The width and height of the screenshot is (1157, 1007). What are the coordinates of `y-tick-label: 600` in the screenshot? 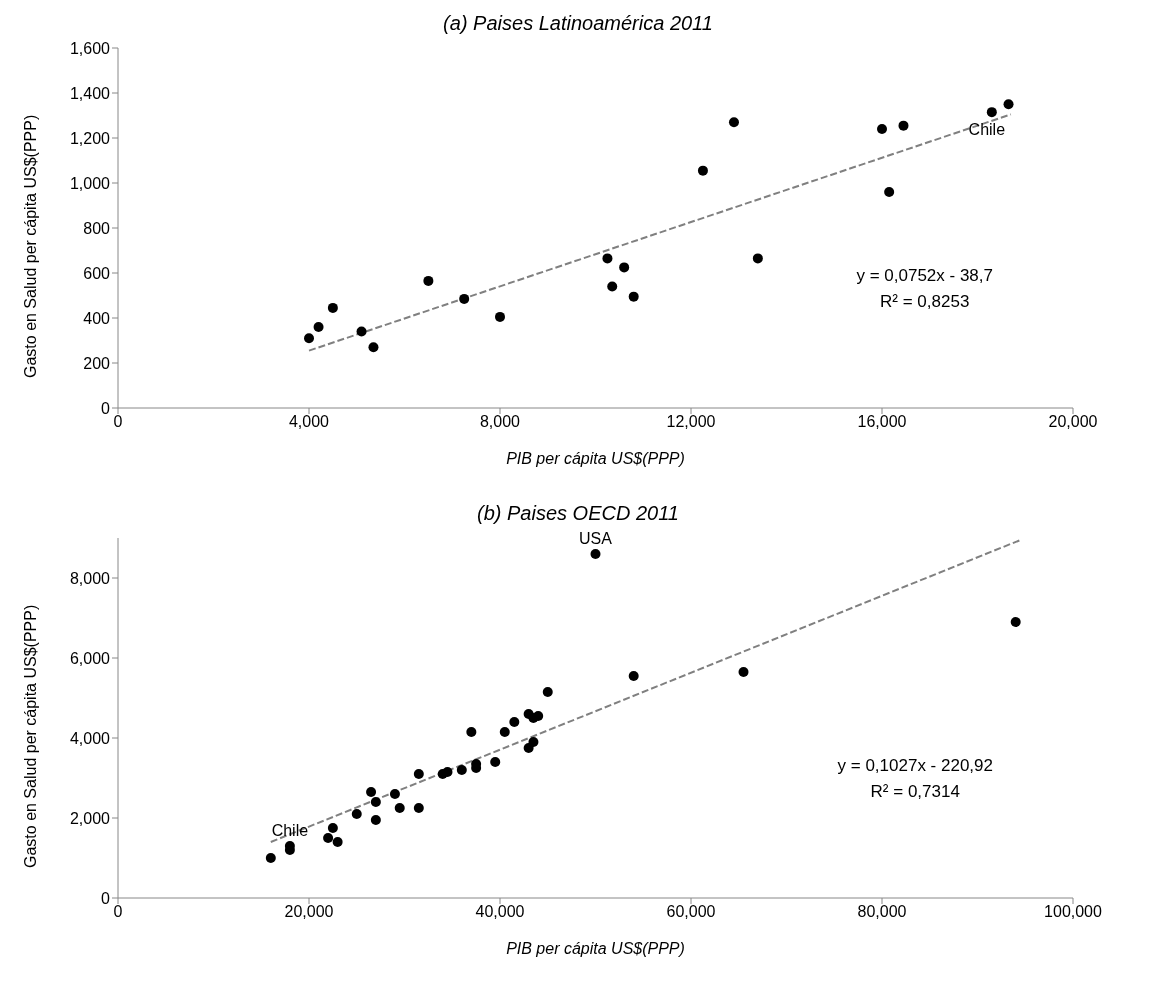 It's located at (97, 273).